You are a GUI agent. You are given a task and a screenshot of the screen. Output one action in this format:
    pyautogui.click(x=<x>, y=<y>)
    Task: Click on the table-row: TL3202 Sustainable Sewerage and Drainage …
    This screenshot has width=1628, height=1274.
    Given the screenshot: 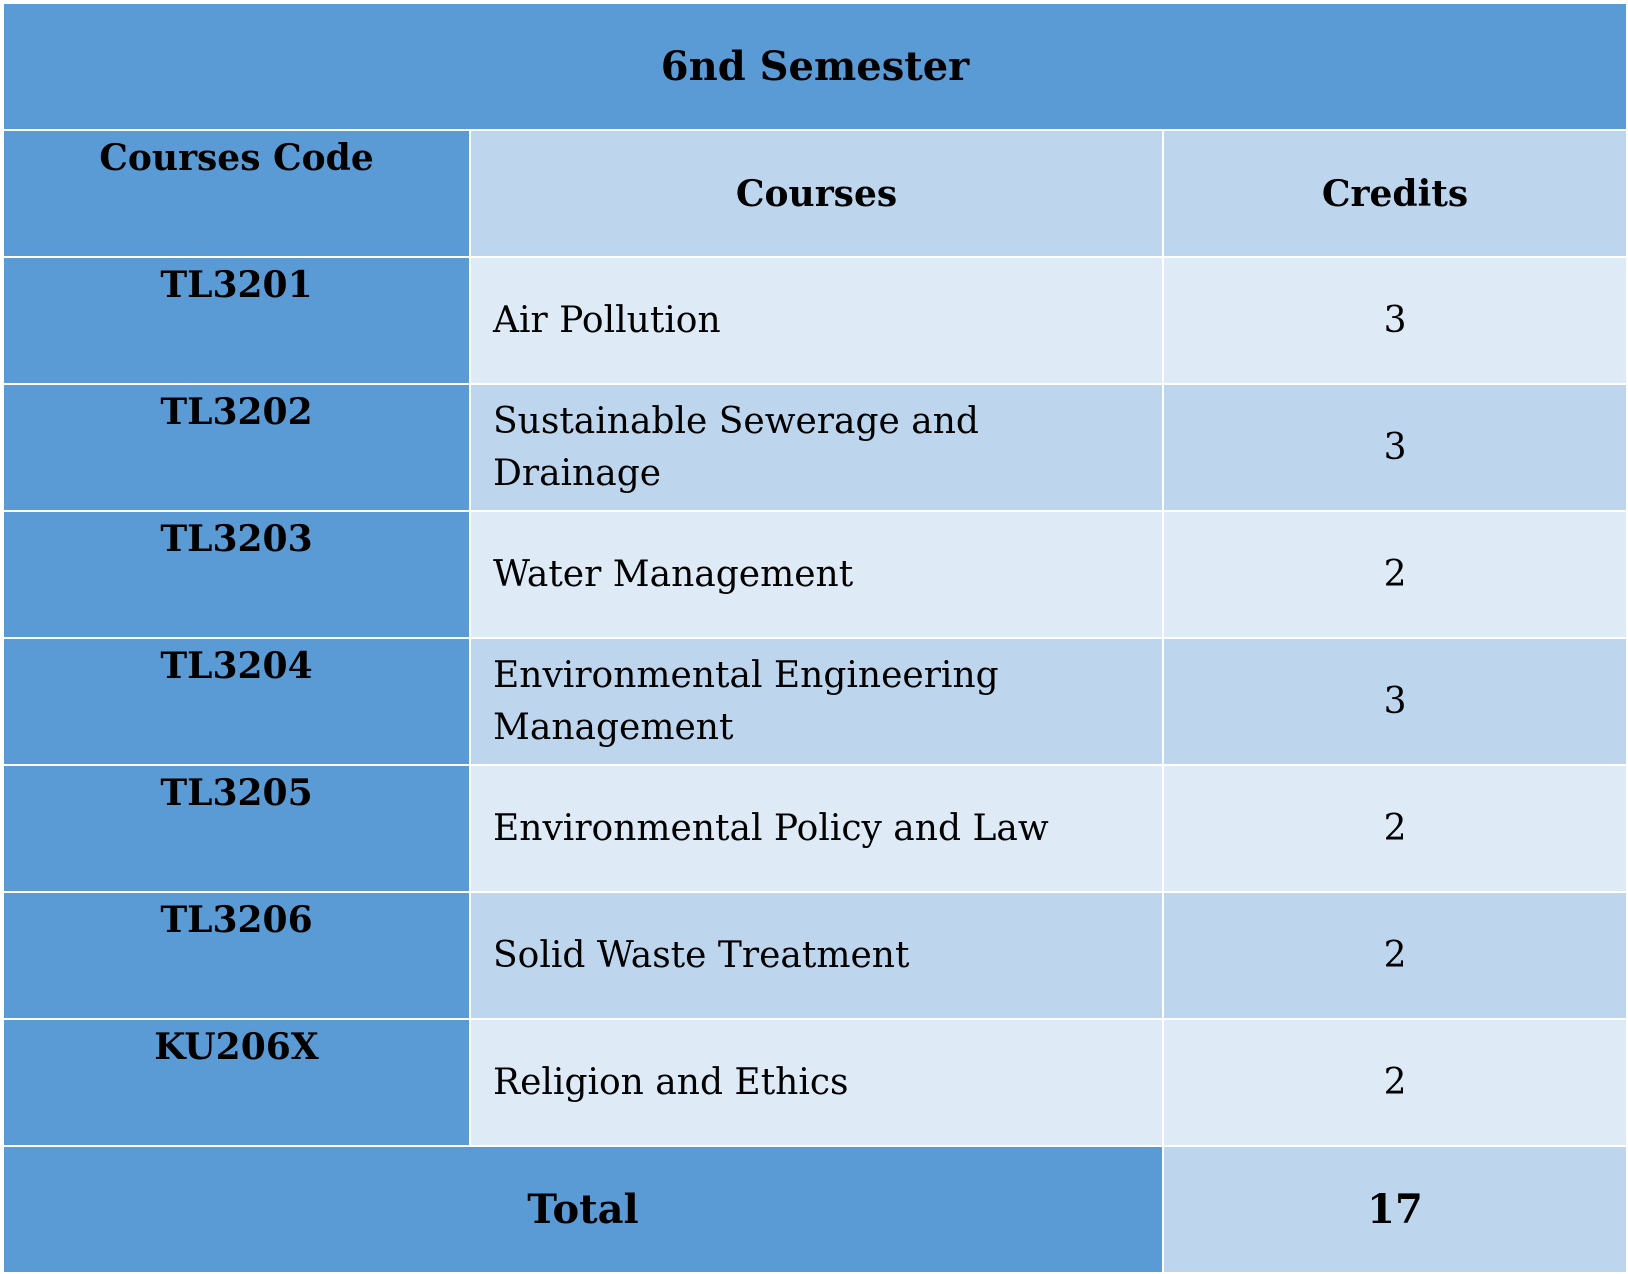 What is the action you would take?
    pyautogui.click(x=815, y=447)
    